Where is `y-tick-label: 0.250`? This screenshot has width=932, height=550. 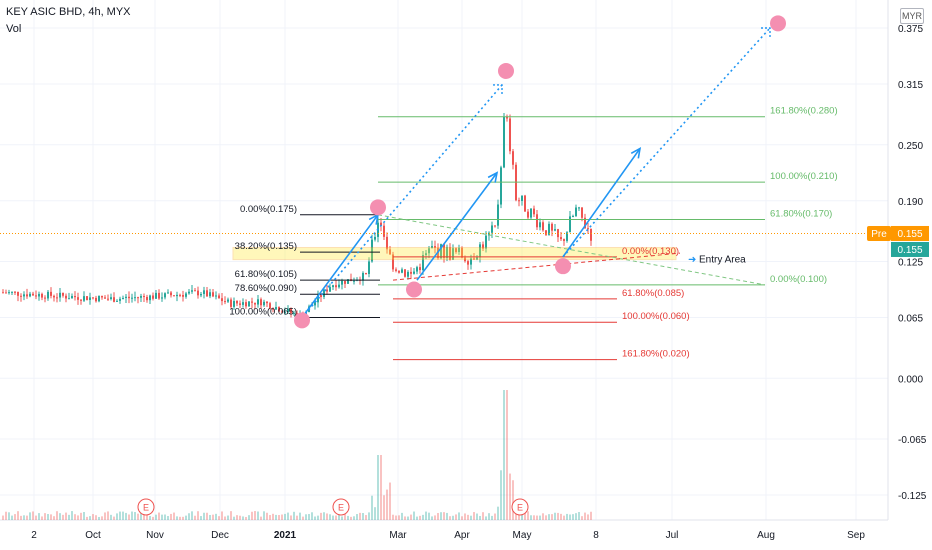
y-tick-label: 0.250 is located at coordinates (910, 146).